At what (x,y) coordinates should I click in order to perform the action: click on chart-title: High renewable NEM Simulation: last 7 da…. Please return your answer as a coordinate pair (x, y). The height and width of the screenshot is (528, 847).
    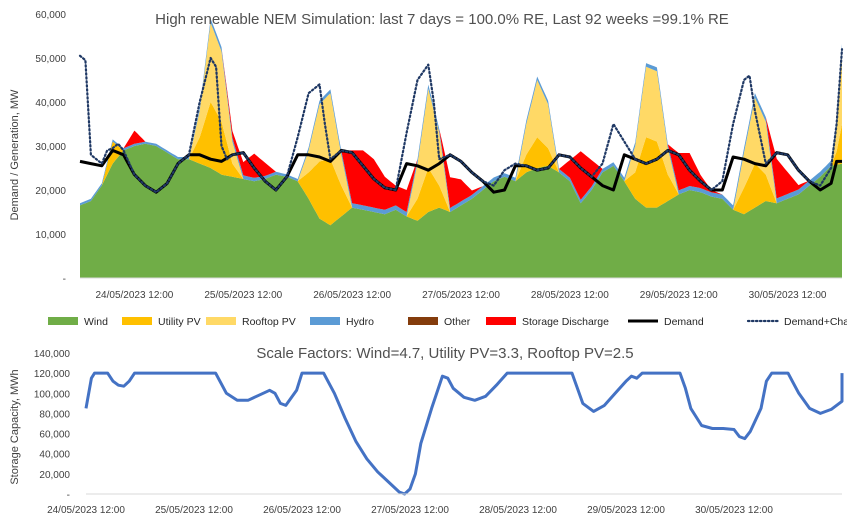
    Looking at the image, I should click on (442, 19).